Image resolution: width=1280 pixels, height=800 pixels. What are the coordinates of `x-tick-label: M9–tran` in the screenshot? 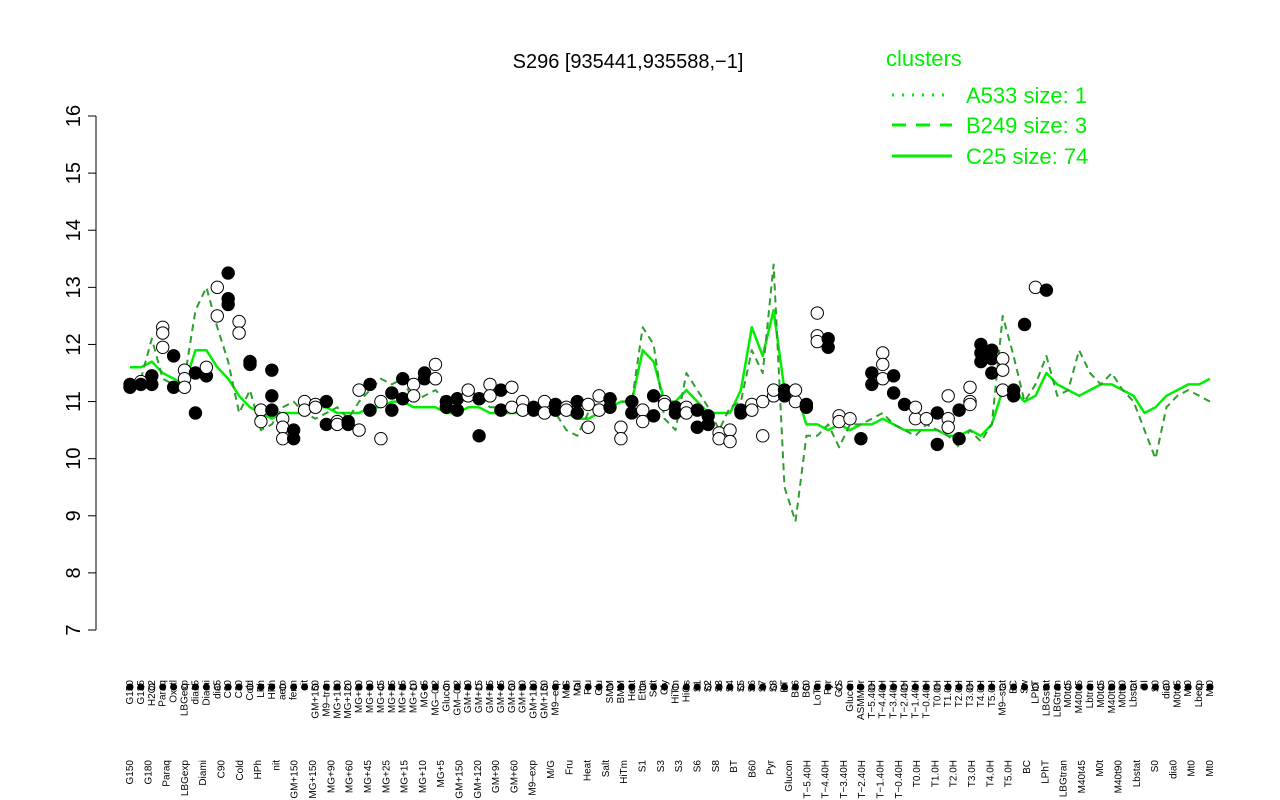 It's located at (326, 698).